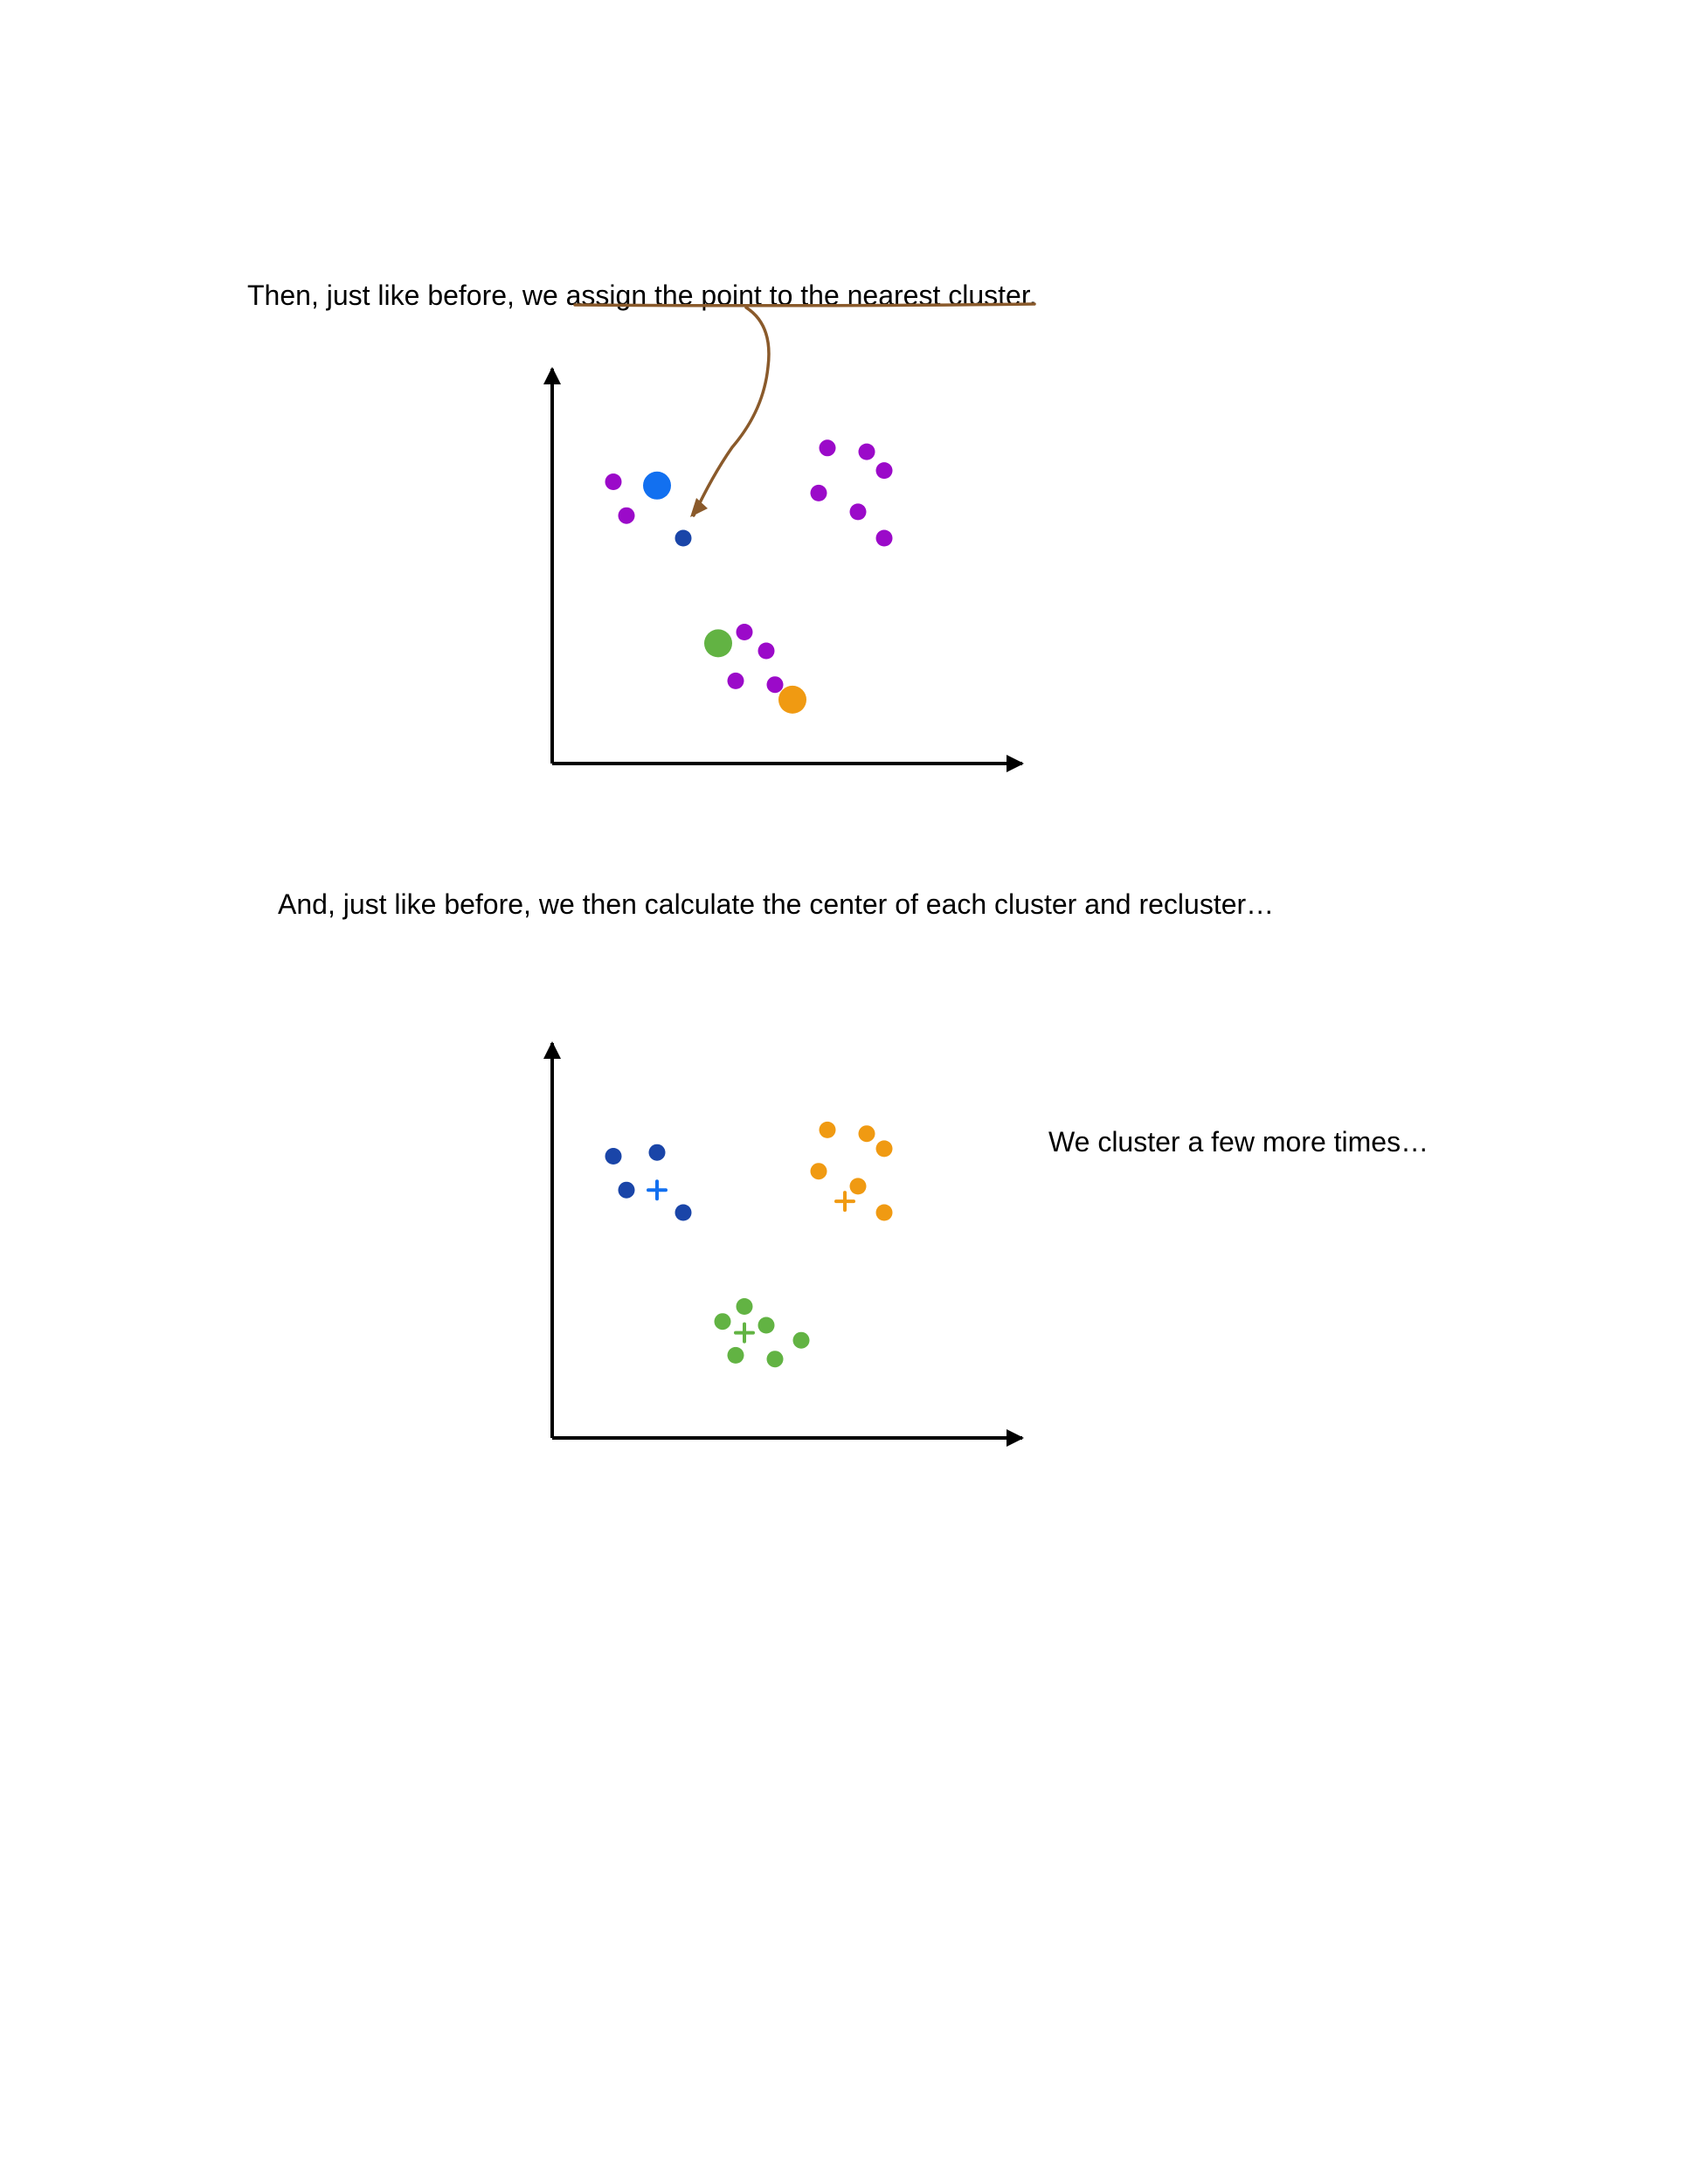 The image size is (1688, 2184). Describe the element at coordinates (783, 1244) in the screenshot. I see `scatter-chart-recluster` at that location.